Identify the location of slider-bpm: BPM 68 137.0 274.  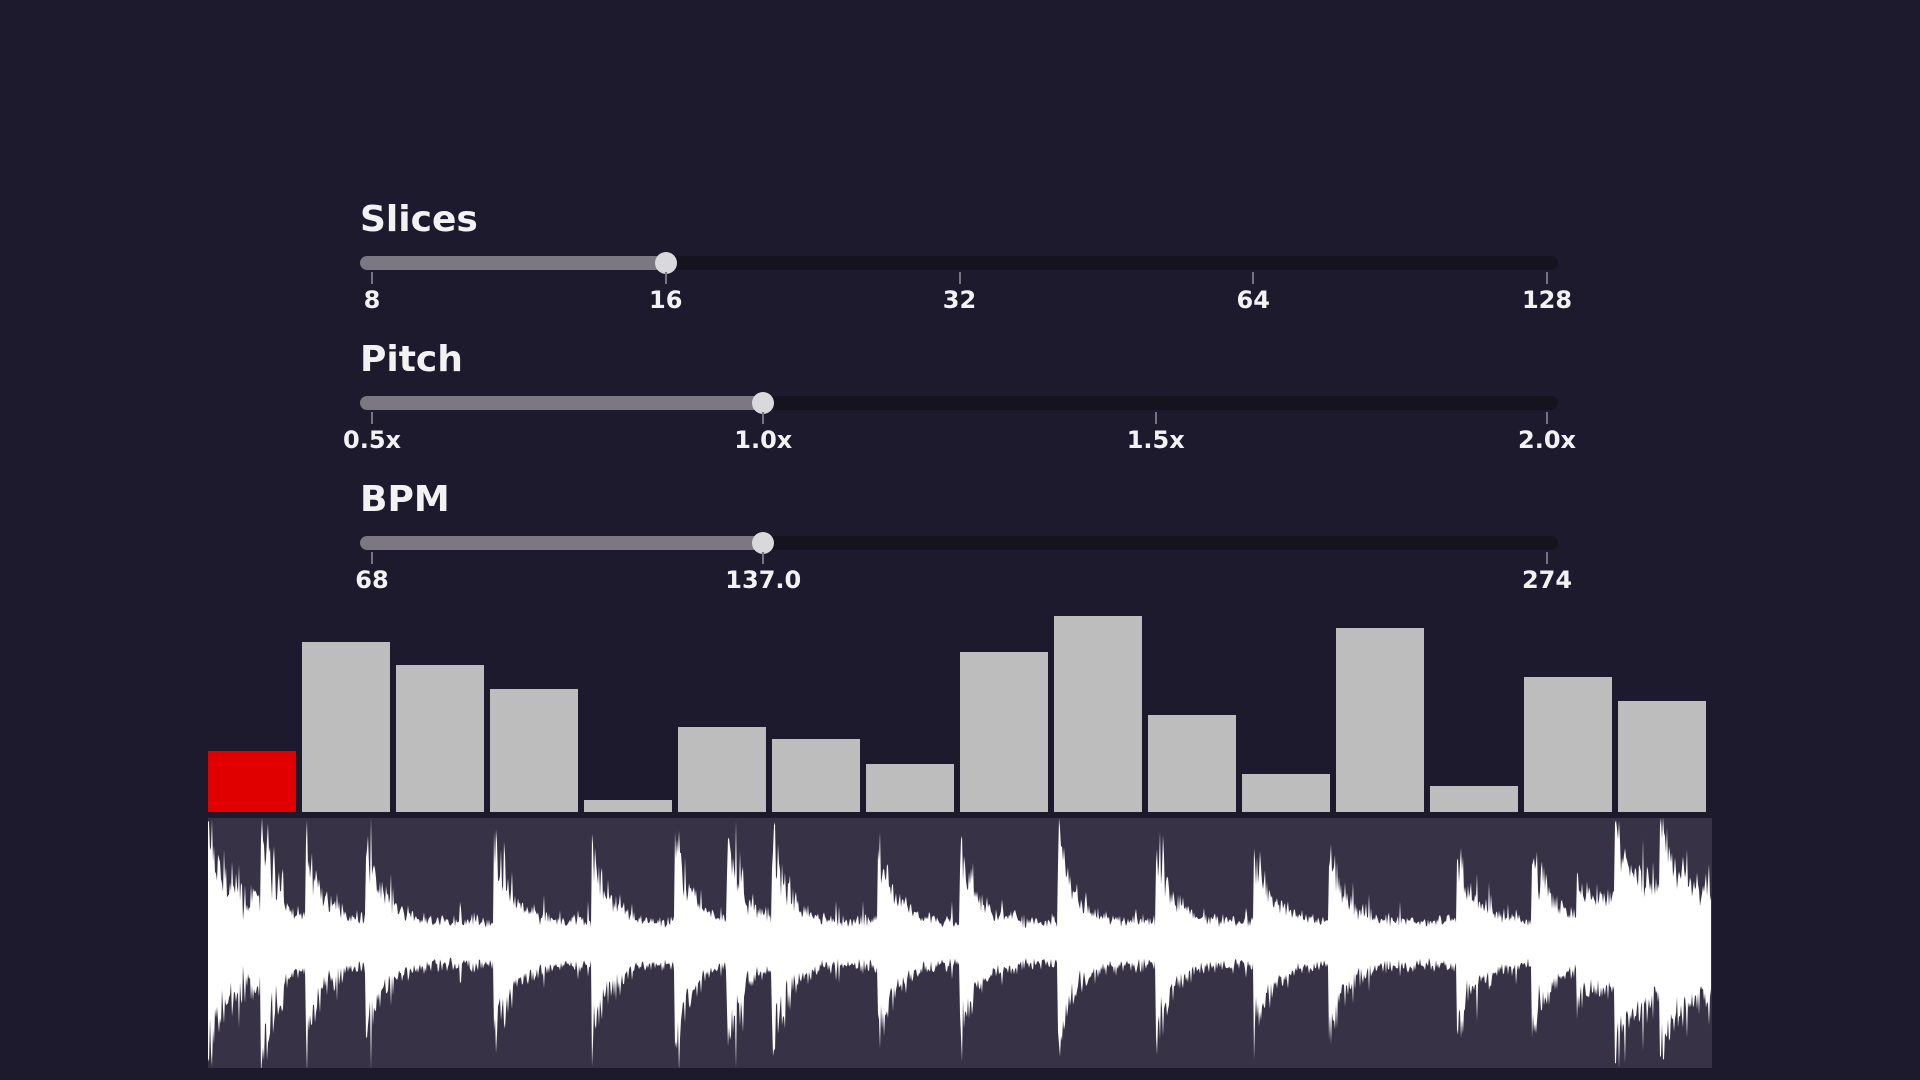
(963, 537).